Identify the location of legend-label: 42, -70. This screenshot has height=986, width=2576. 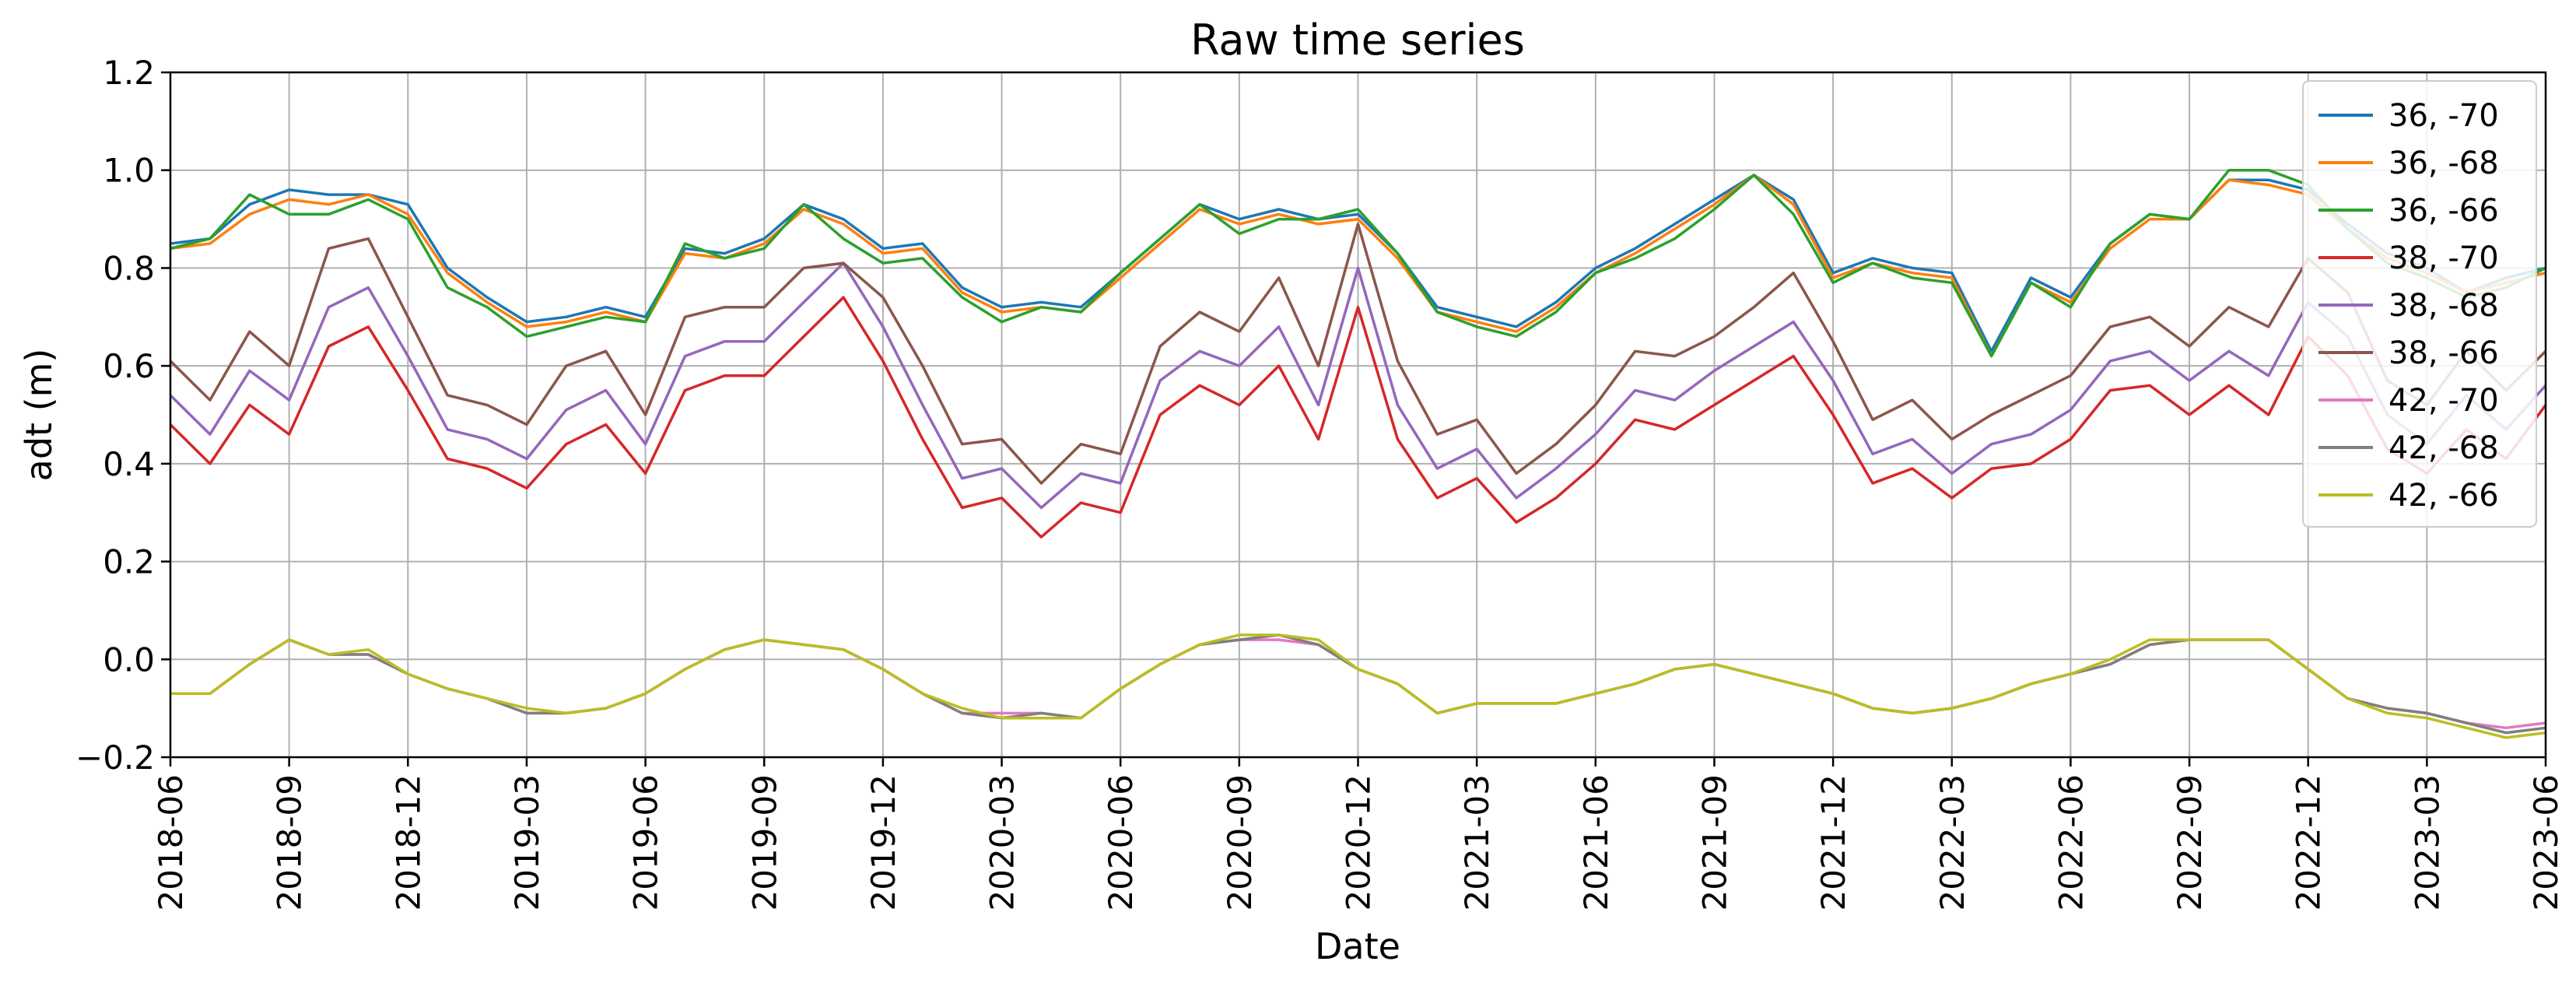
(2443, 401).